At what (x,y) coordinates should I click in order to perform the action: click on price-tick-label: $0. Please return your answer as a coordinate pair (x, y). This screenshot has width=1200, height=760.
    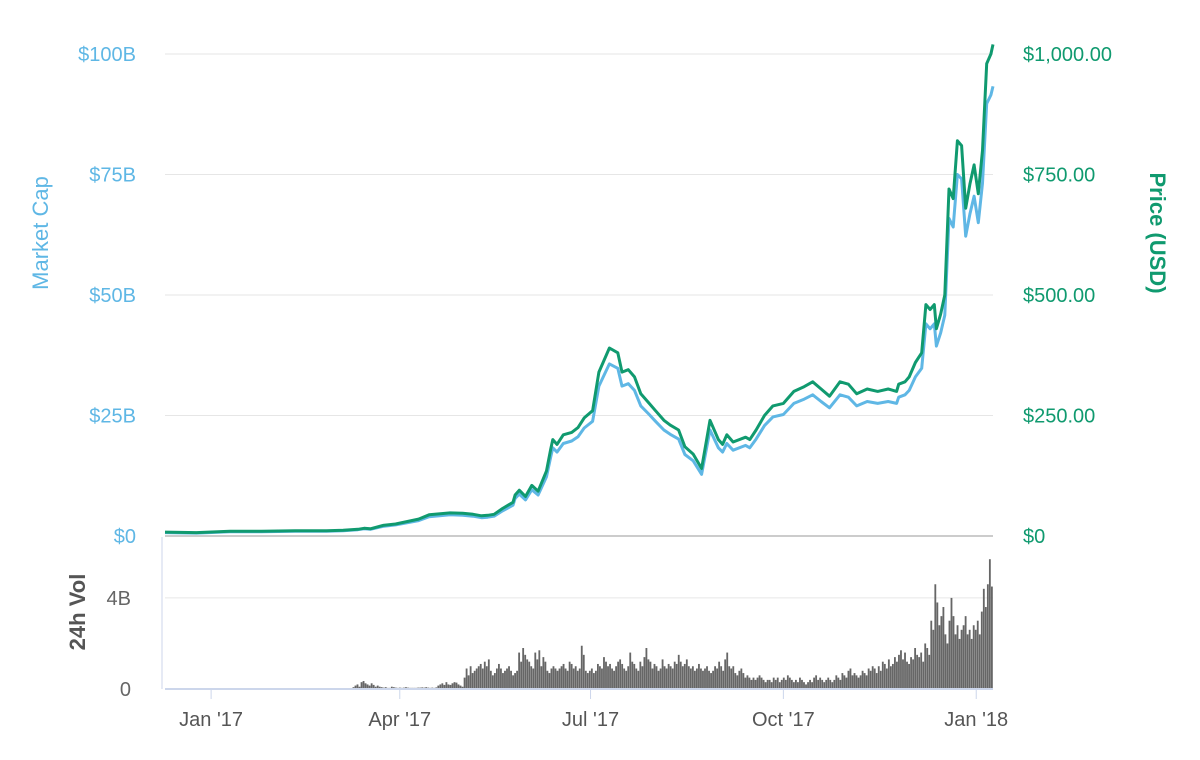
    Looking at the image, I should click on (1034, 537).